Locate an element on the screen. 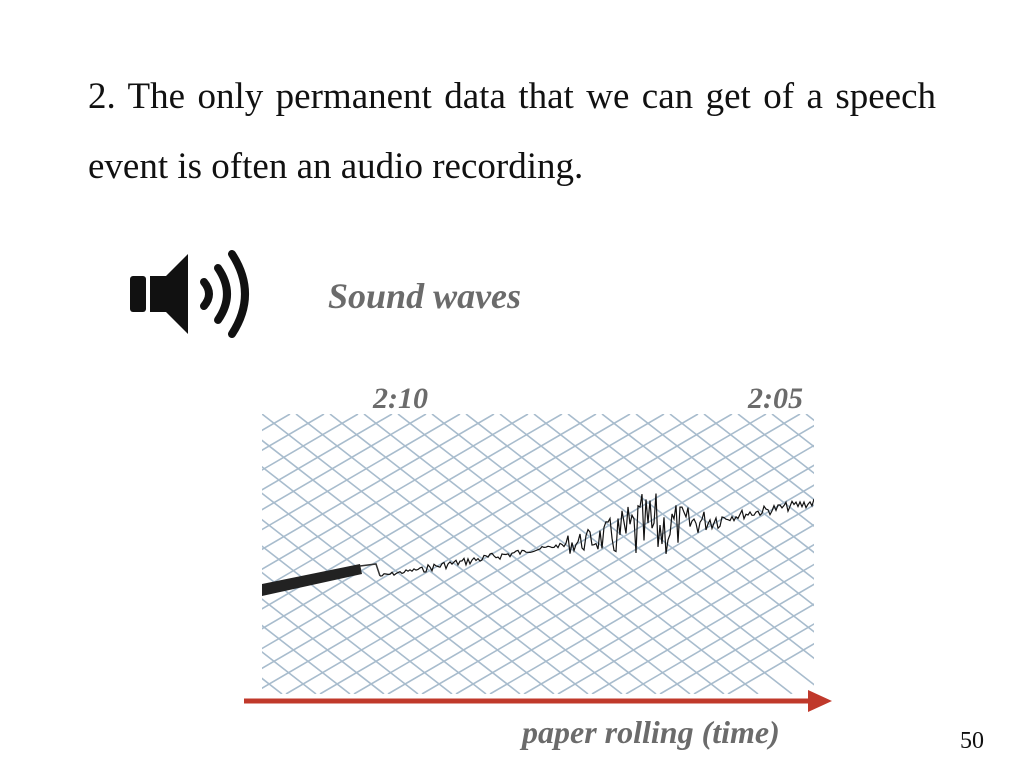 This screenshot has width=1024, height=768. speaker-volume-icon is located at coordinates (189, 294).